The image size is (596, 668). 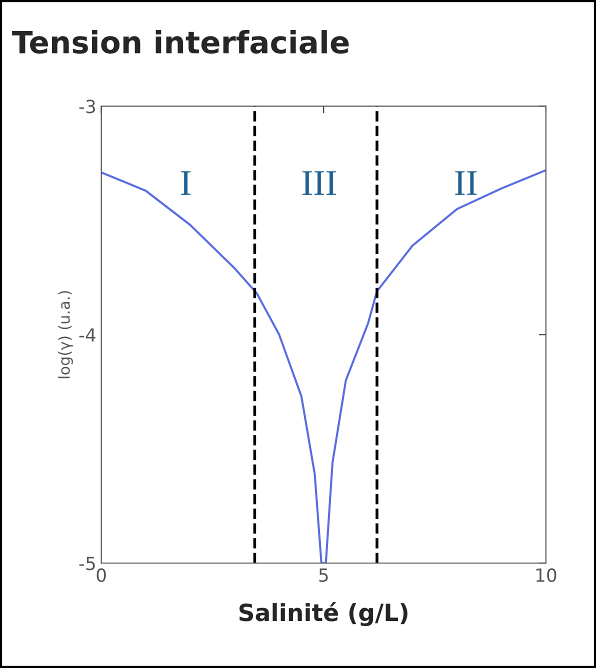 What do you see at coordinates (323, 614) in the screenshot?
I see `x-axis-title: Salinité (g/L)` at bounding box center [323, 614].